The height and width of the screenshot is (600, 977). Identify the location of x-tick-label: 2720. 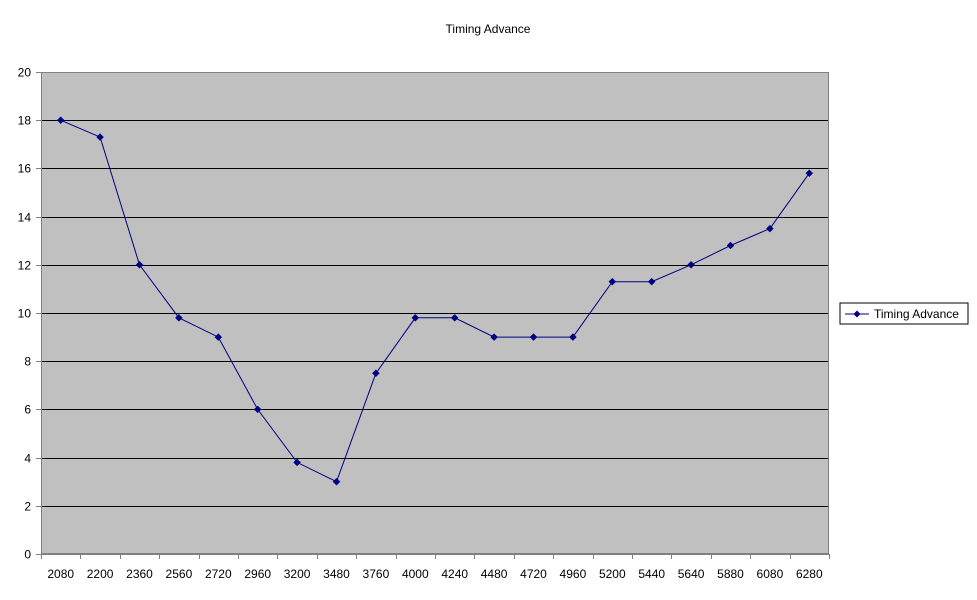
(218, 574).